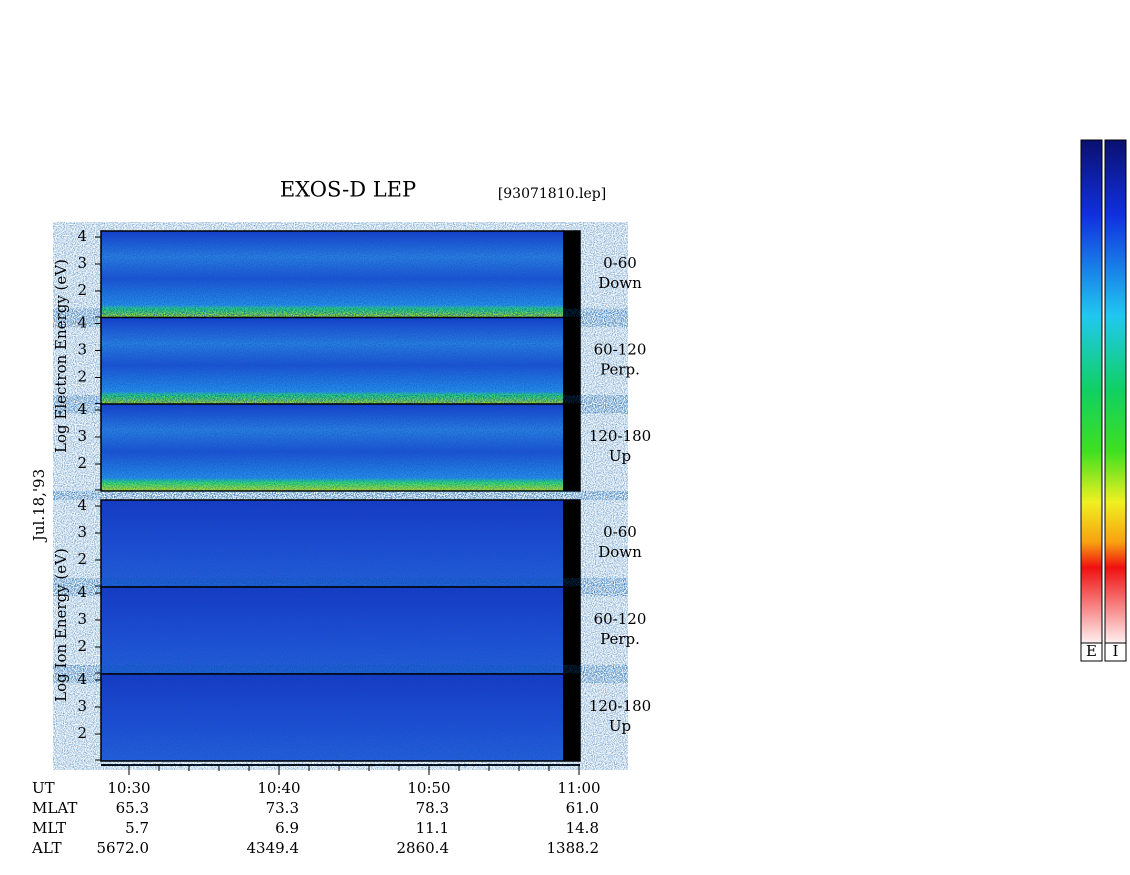 Image resolution: width=1130 pixels, height=875 pixels. What do you see at coordinates (582, 808) in the screenshot?
I see `row-value: 61.0` at bounding box center [582, 808].